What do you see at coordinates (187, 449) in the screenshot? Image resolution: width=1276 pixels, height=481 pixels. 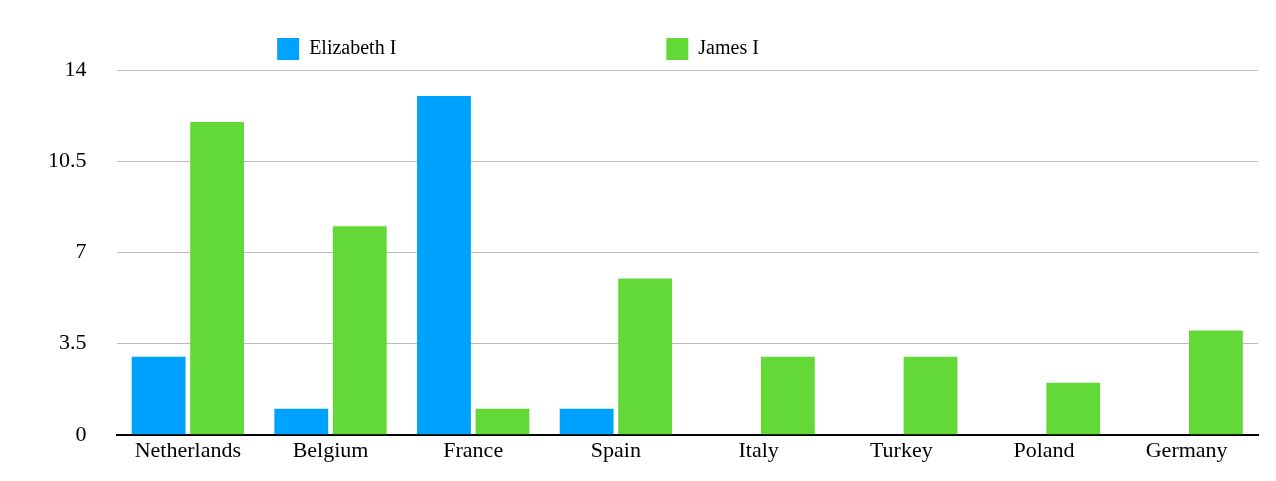 I see `x-tick-label: Netherlands` at bounding box center [187, 449].